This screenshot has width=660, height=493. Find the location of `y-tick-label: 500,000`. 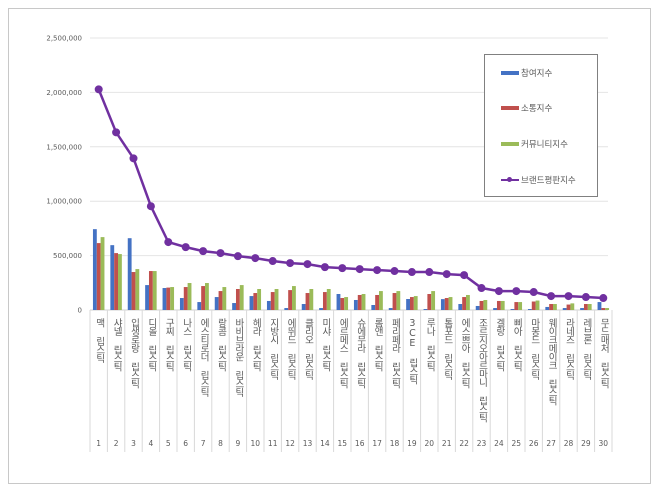

y-tick-label: 500,000 is located at coordinates (67, 256).